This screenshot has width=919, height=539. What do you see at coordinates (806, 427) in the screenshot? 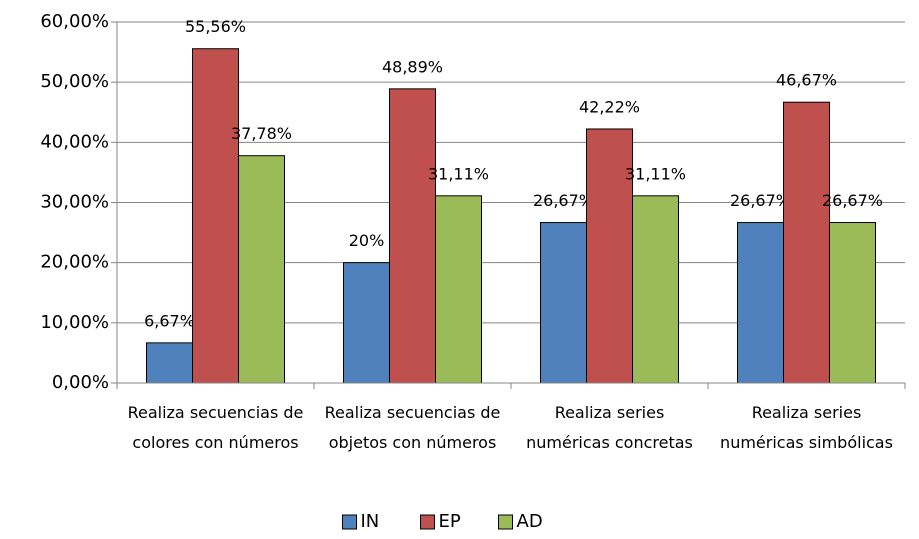
I see `x-tick-label: Realiza series numéricas simbólicas` at bounding box center [806, 427].